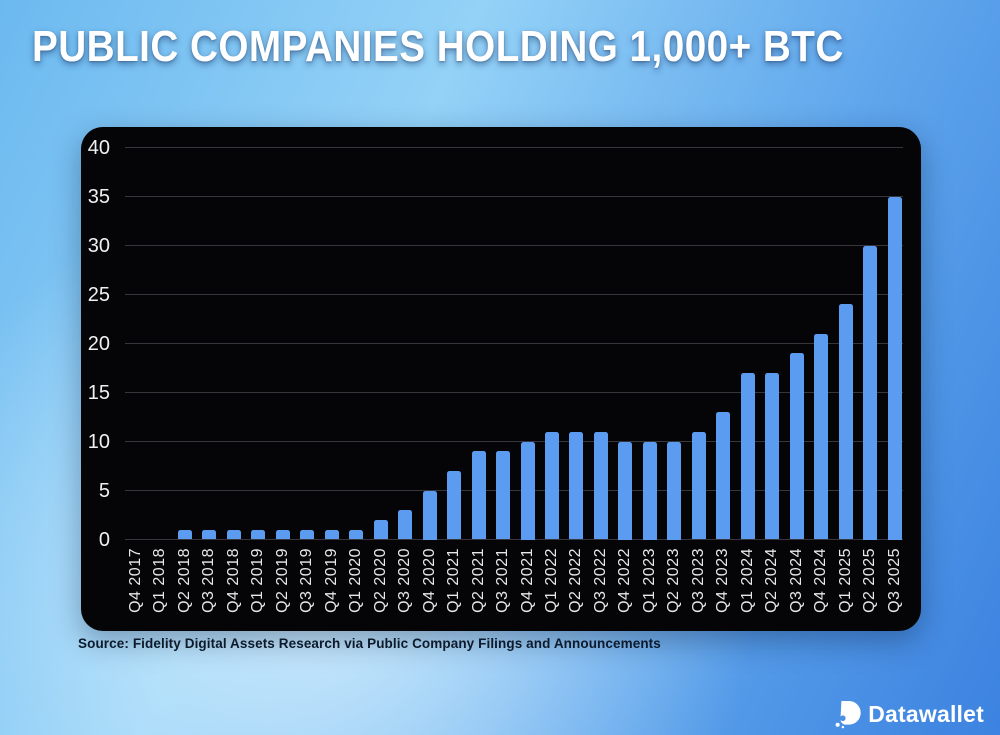 The image size is (1000, 735). I want to click on y-tick-label: 15, so click(98, 392).